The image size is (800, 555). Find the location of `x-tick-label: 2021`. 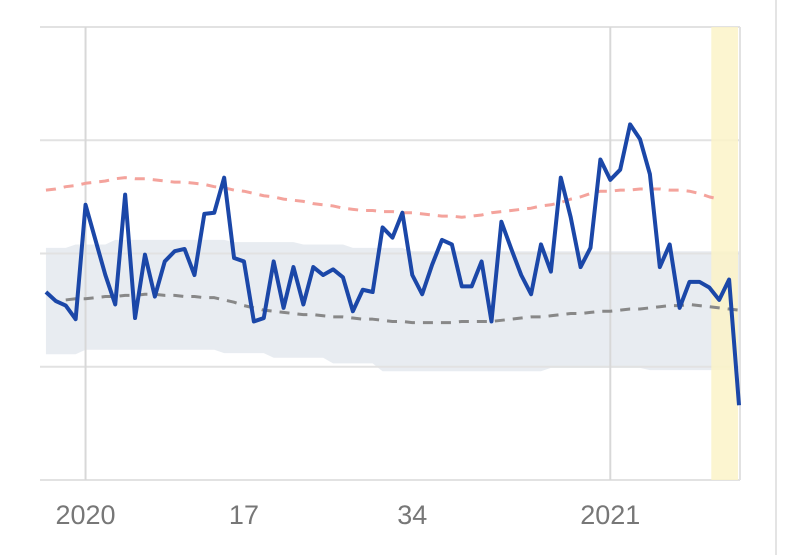

x-tick-label: 2021 is located at coordinates (610, 515).